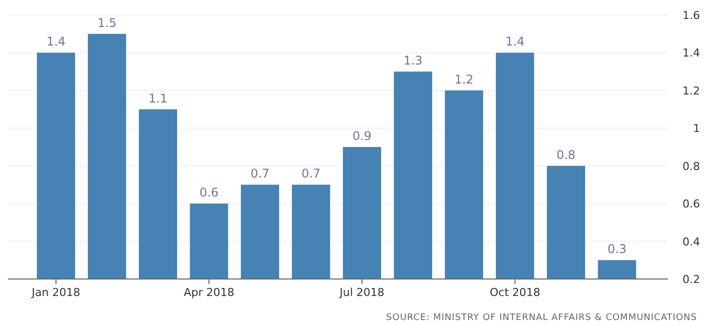 Image resolution: width=712 pixels, height=326 pixels. I want to click on data-label: 0.3, so click(617, 249).